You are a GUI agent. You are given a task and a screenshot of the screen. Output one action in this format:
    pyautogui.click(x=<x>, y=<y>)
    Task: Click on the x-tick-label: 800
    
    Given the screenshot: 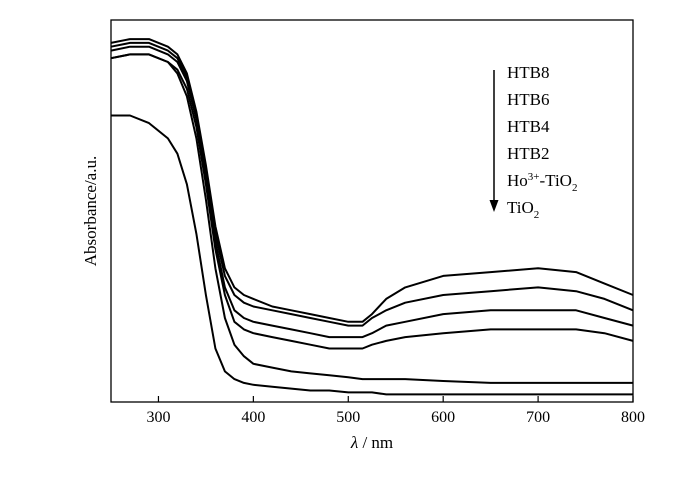 What is the action you would take?
    pyautogui.click(x=633, y=417)
    